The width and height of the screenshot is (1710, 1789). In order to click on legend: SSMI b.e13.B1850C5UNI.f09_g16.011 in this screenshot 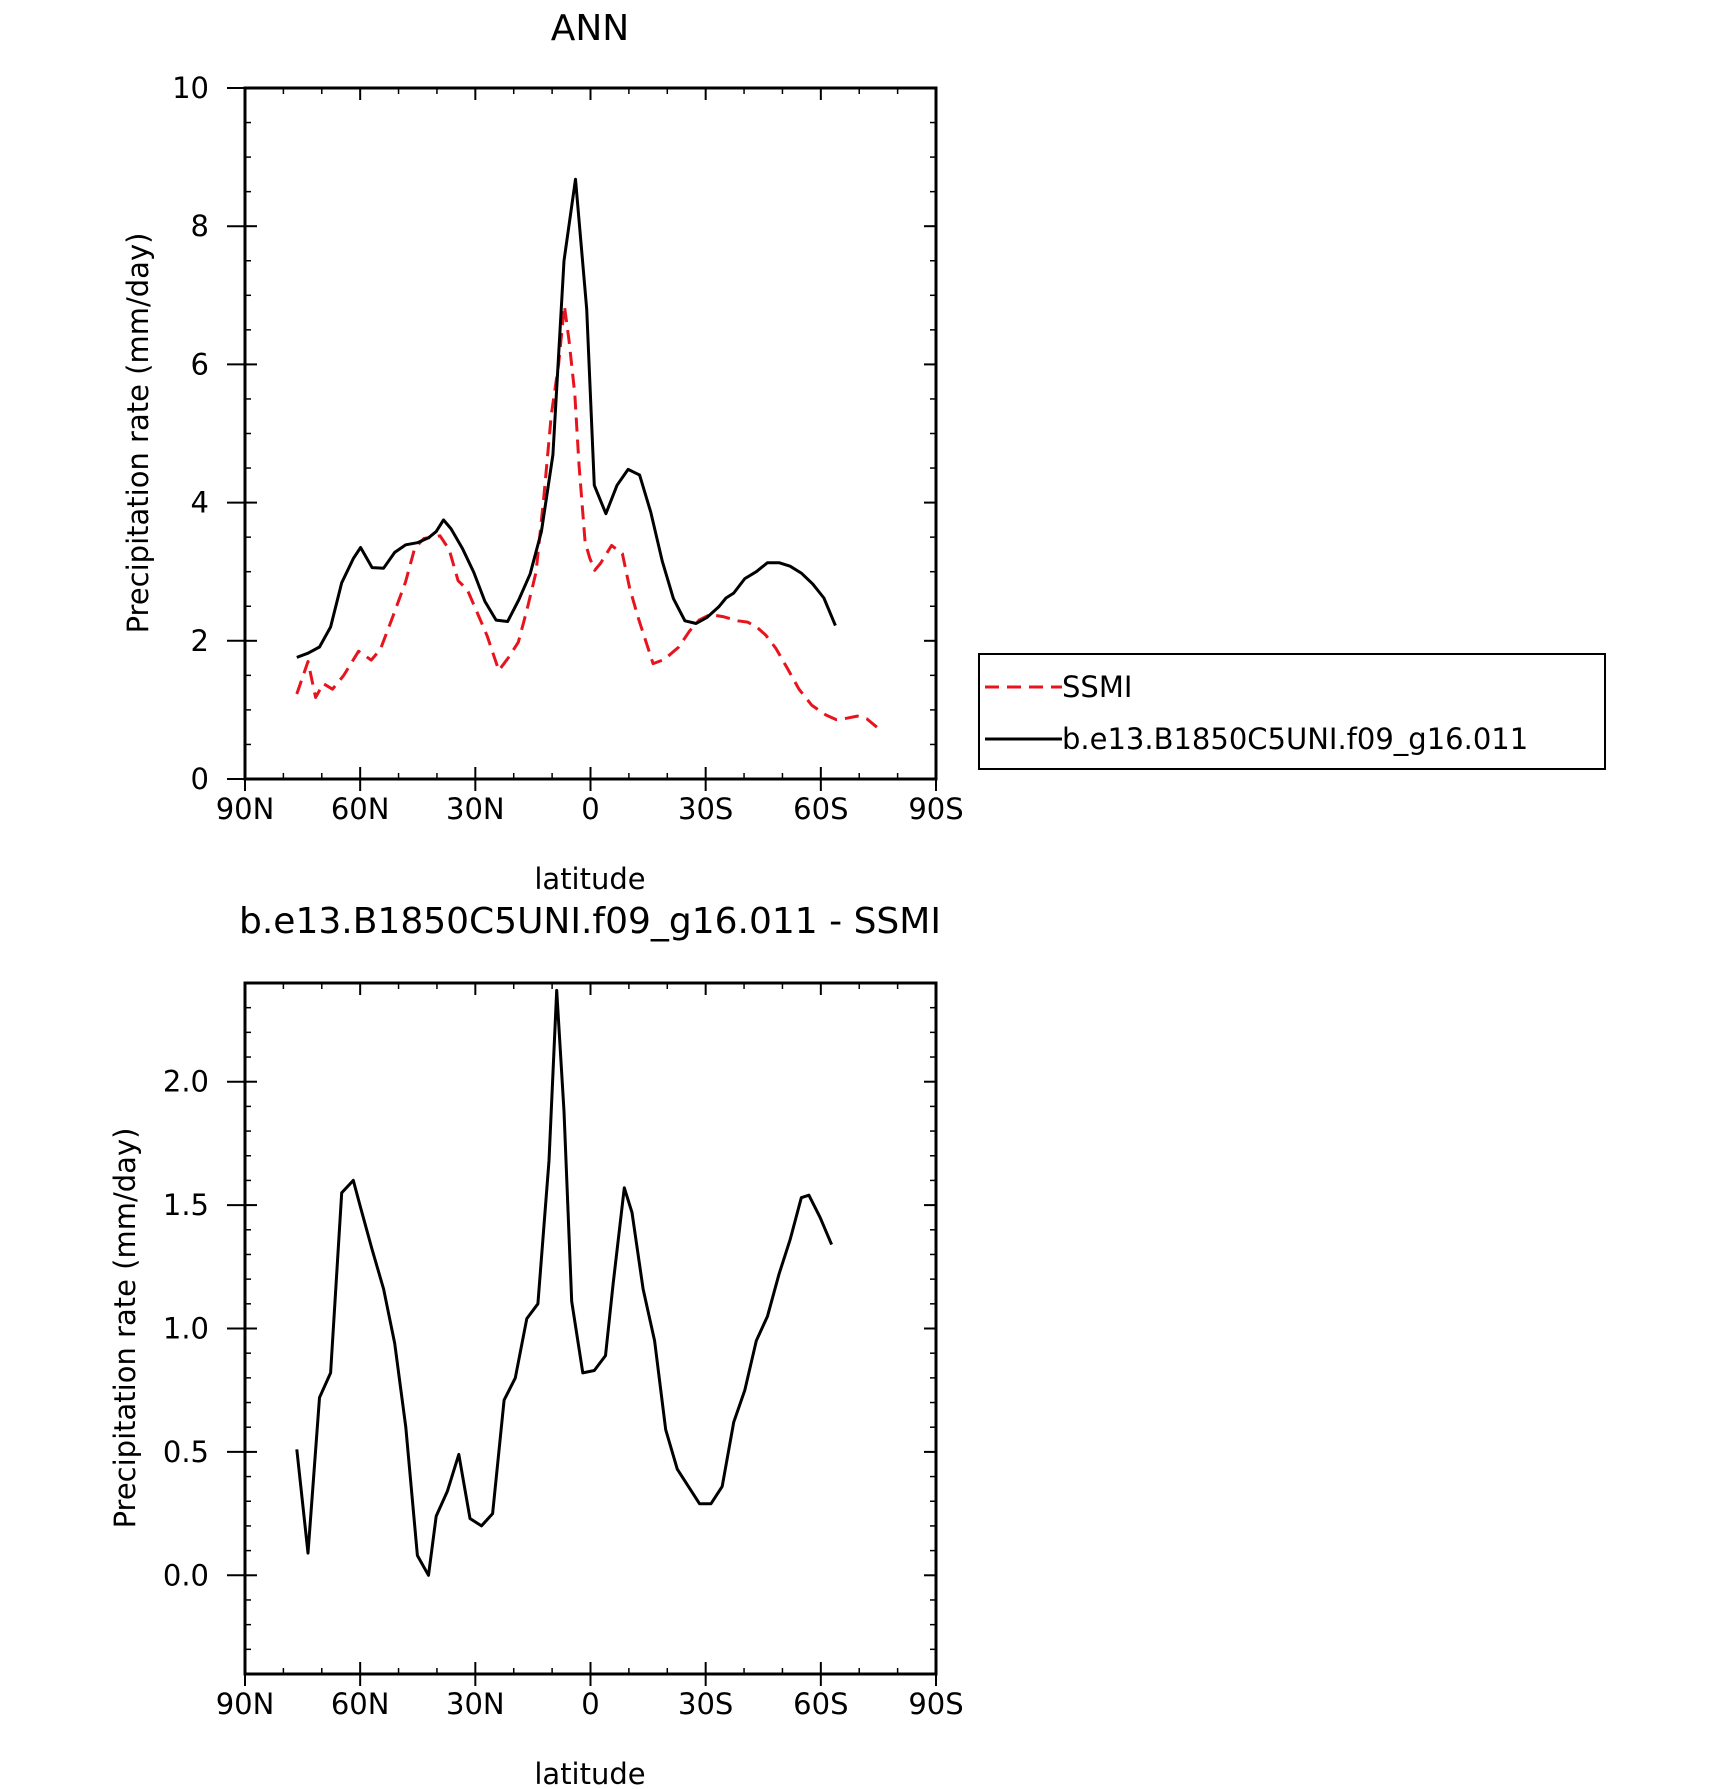, I will do `click(1292, 711)`.